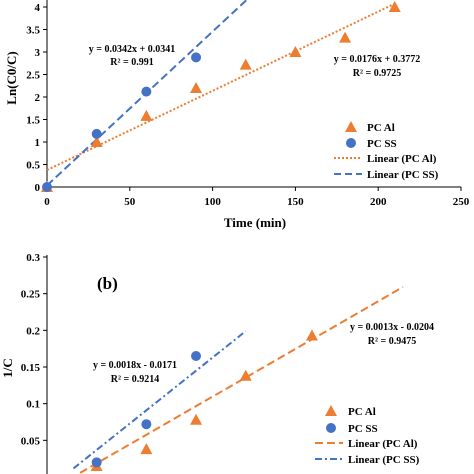 The width and height of the screenshot is (474, 474). I want to click on y-tick-label: 2.5, so click(33, 76).